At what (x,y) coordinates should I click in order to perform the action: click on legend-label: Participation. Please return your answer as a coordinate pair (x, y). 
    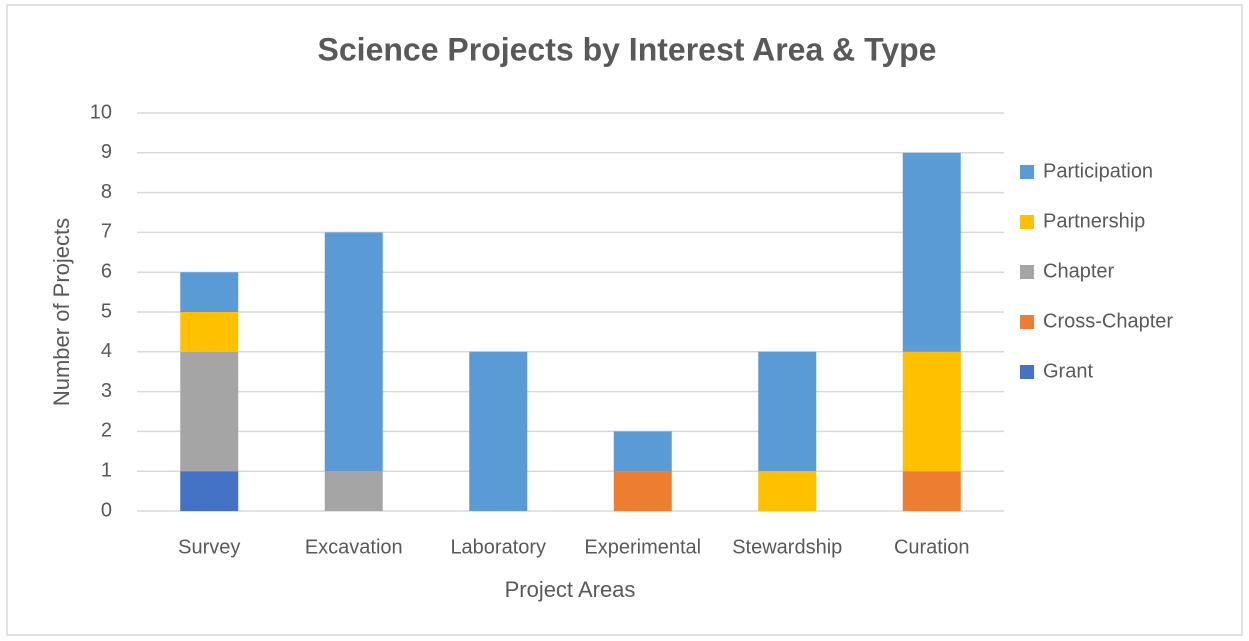
    Looking at the image, I should click on (1098, 171).